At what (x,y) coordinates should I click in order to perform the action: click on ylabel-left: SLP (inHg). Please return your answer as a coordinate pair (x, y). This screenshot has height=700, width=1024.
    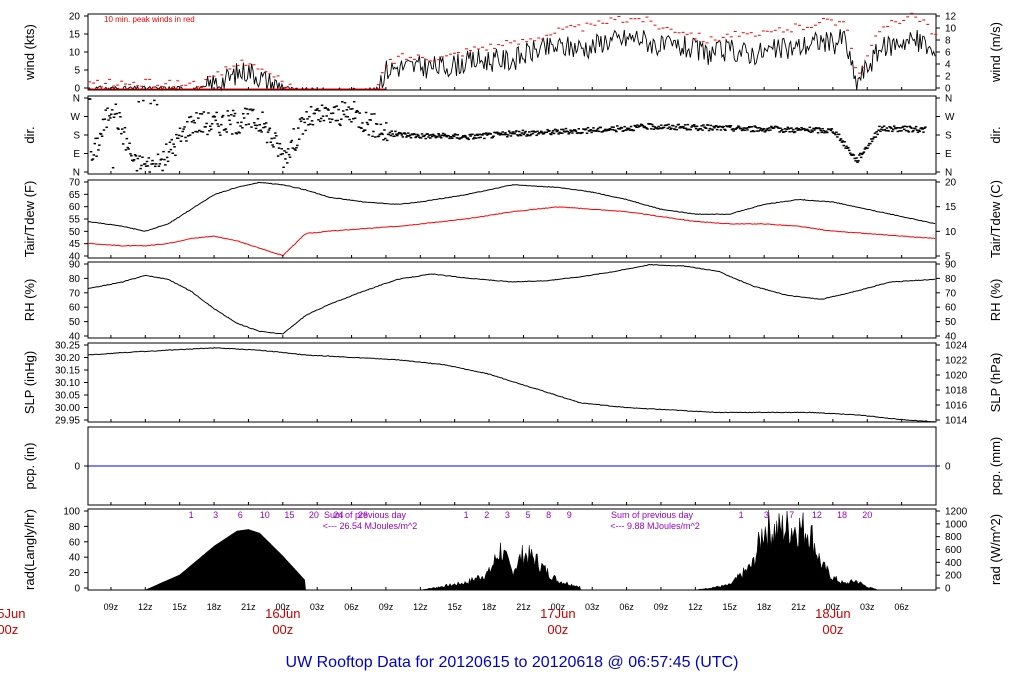
    Looking at the image, I should click on (29, 382).